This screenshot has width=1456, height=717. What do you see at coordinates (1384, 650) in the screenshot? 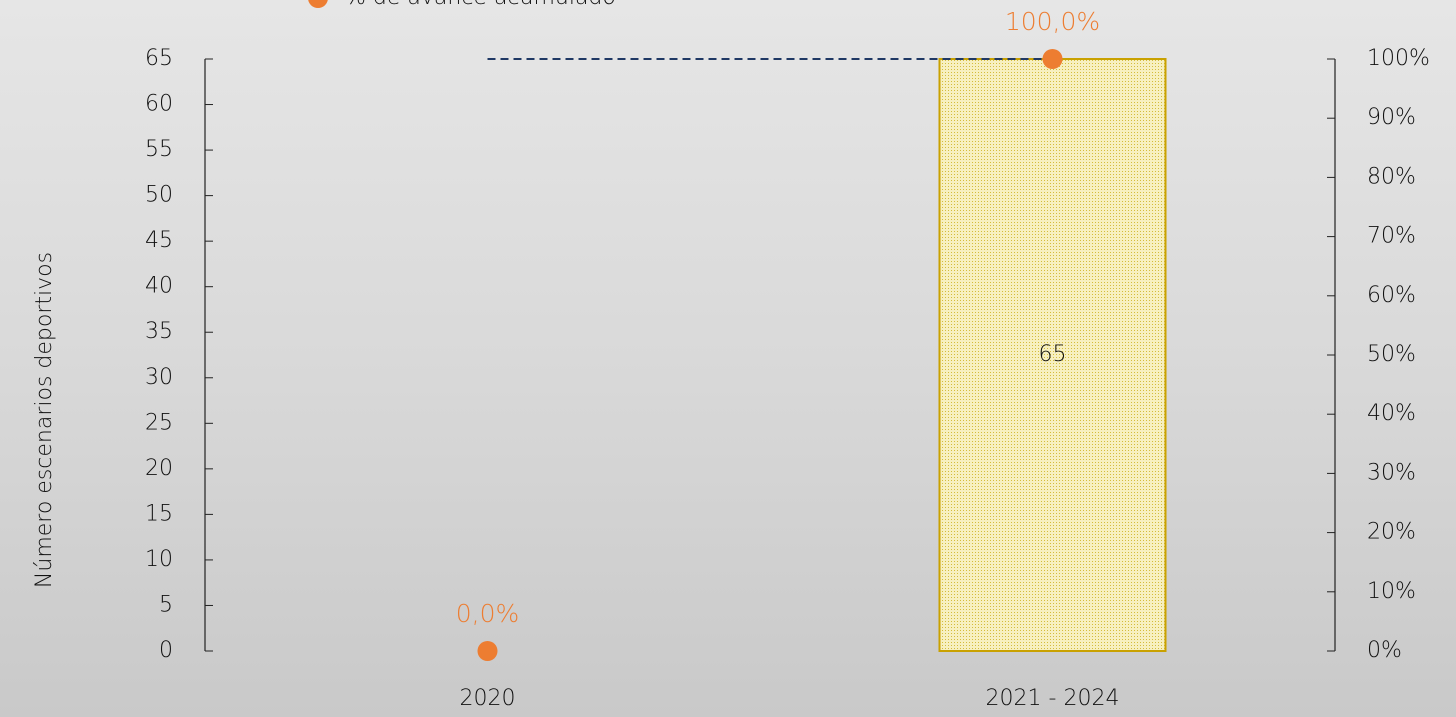
I see `y2-tick-label: 0%` at bounding box center [1384, 650].